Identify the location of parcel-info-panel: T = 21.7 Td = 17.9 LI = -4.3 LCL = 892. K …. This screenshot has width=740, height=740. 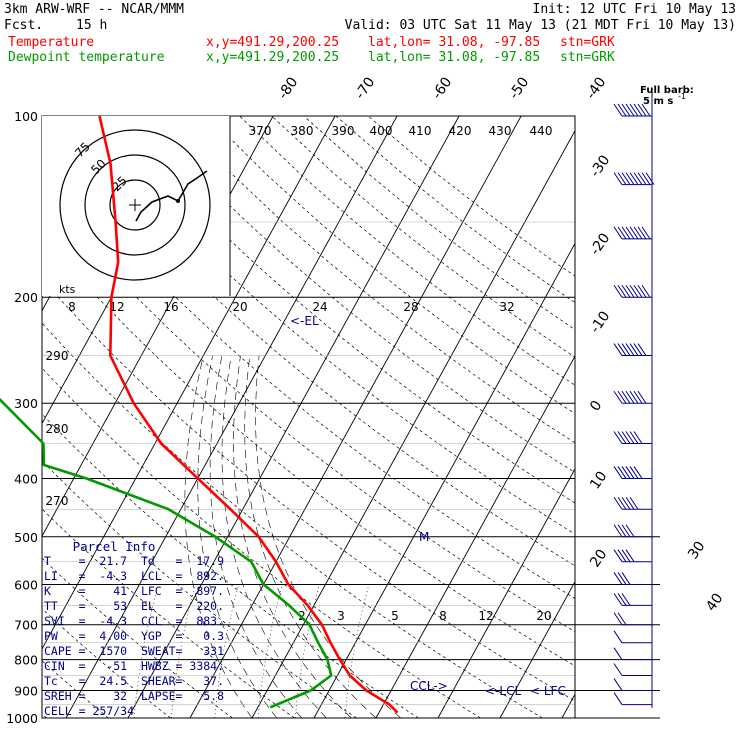
(137, 632).